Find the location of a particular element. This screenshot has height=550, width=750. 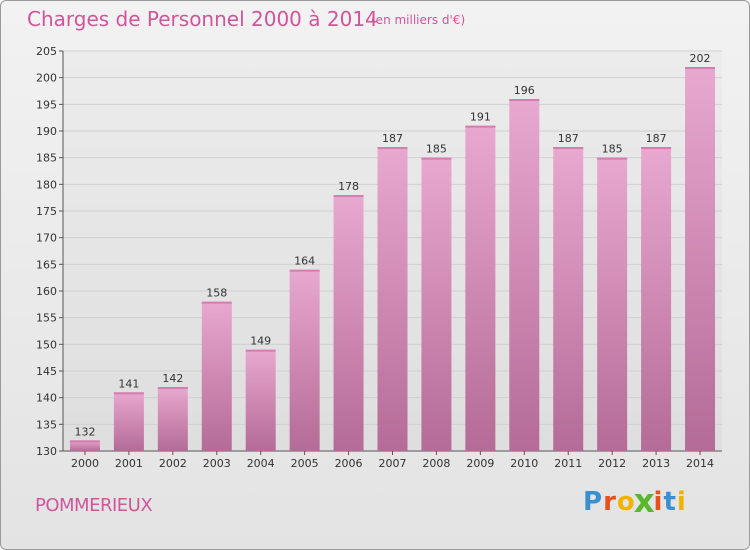

bar-2000 is located at coordinates (84, 445).